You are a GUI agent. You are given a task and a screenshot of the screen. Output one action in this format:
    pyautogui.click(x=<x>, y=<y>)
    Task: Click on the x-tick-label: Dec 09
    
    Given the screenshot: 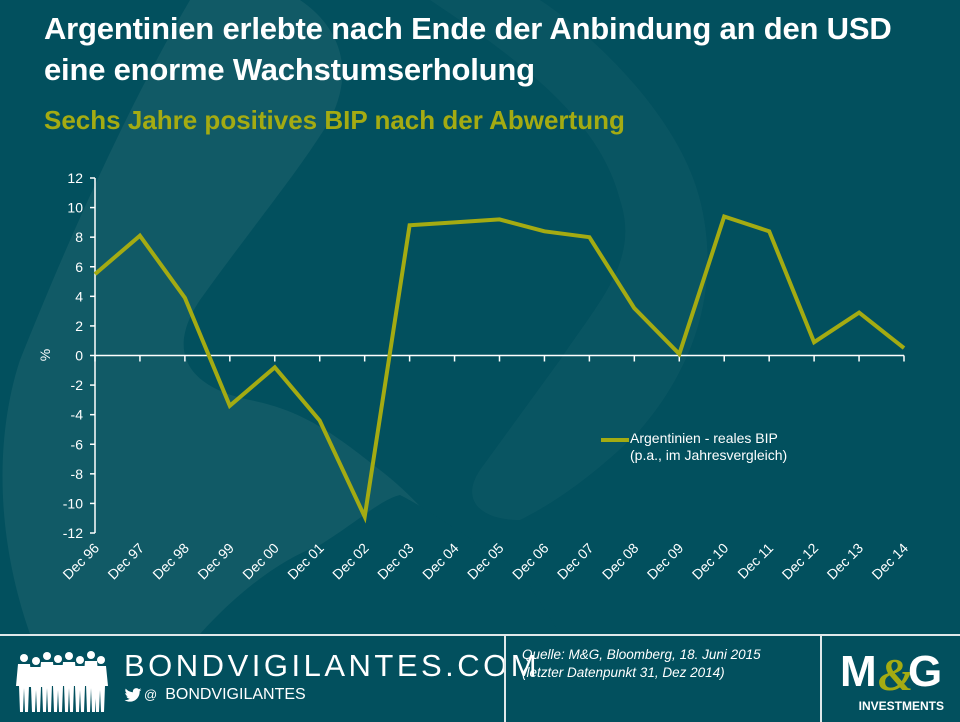 What is the action you would take?
    pyautogui.click(x=665, y=561)
    